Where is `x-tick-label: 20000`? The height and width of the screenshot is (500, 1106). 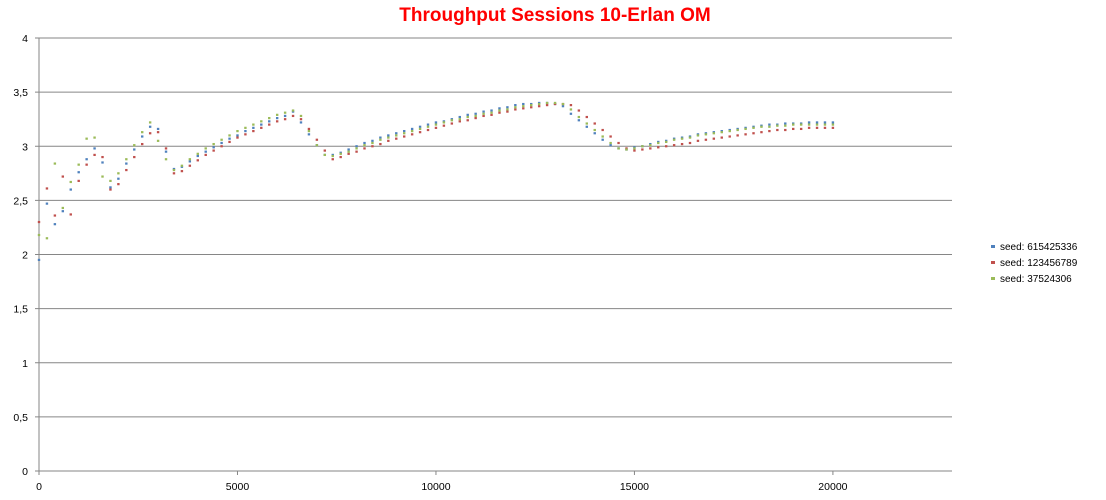
x-tick-label: 20000 is located at coordinates (832, 487).